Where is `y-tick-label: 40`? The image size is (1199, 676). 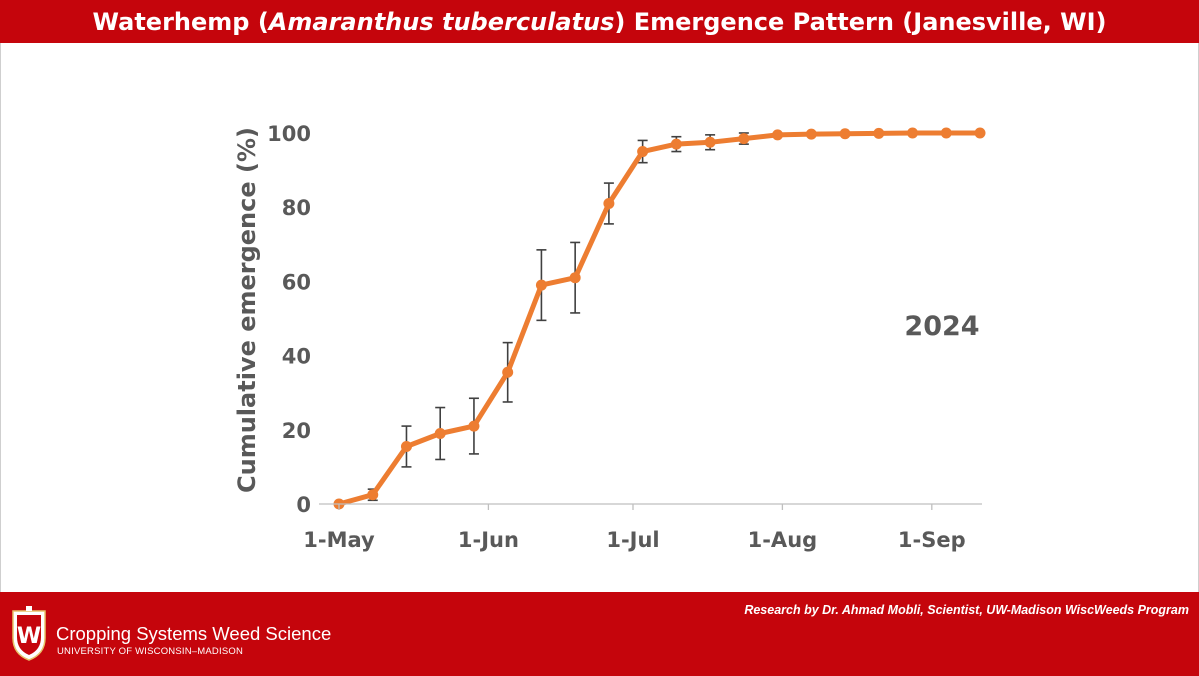
y-tick-label: 40 is located at coordinates (296, 357).